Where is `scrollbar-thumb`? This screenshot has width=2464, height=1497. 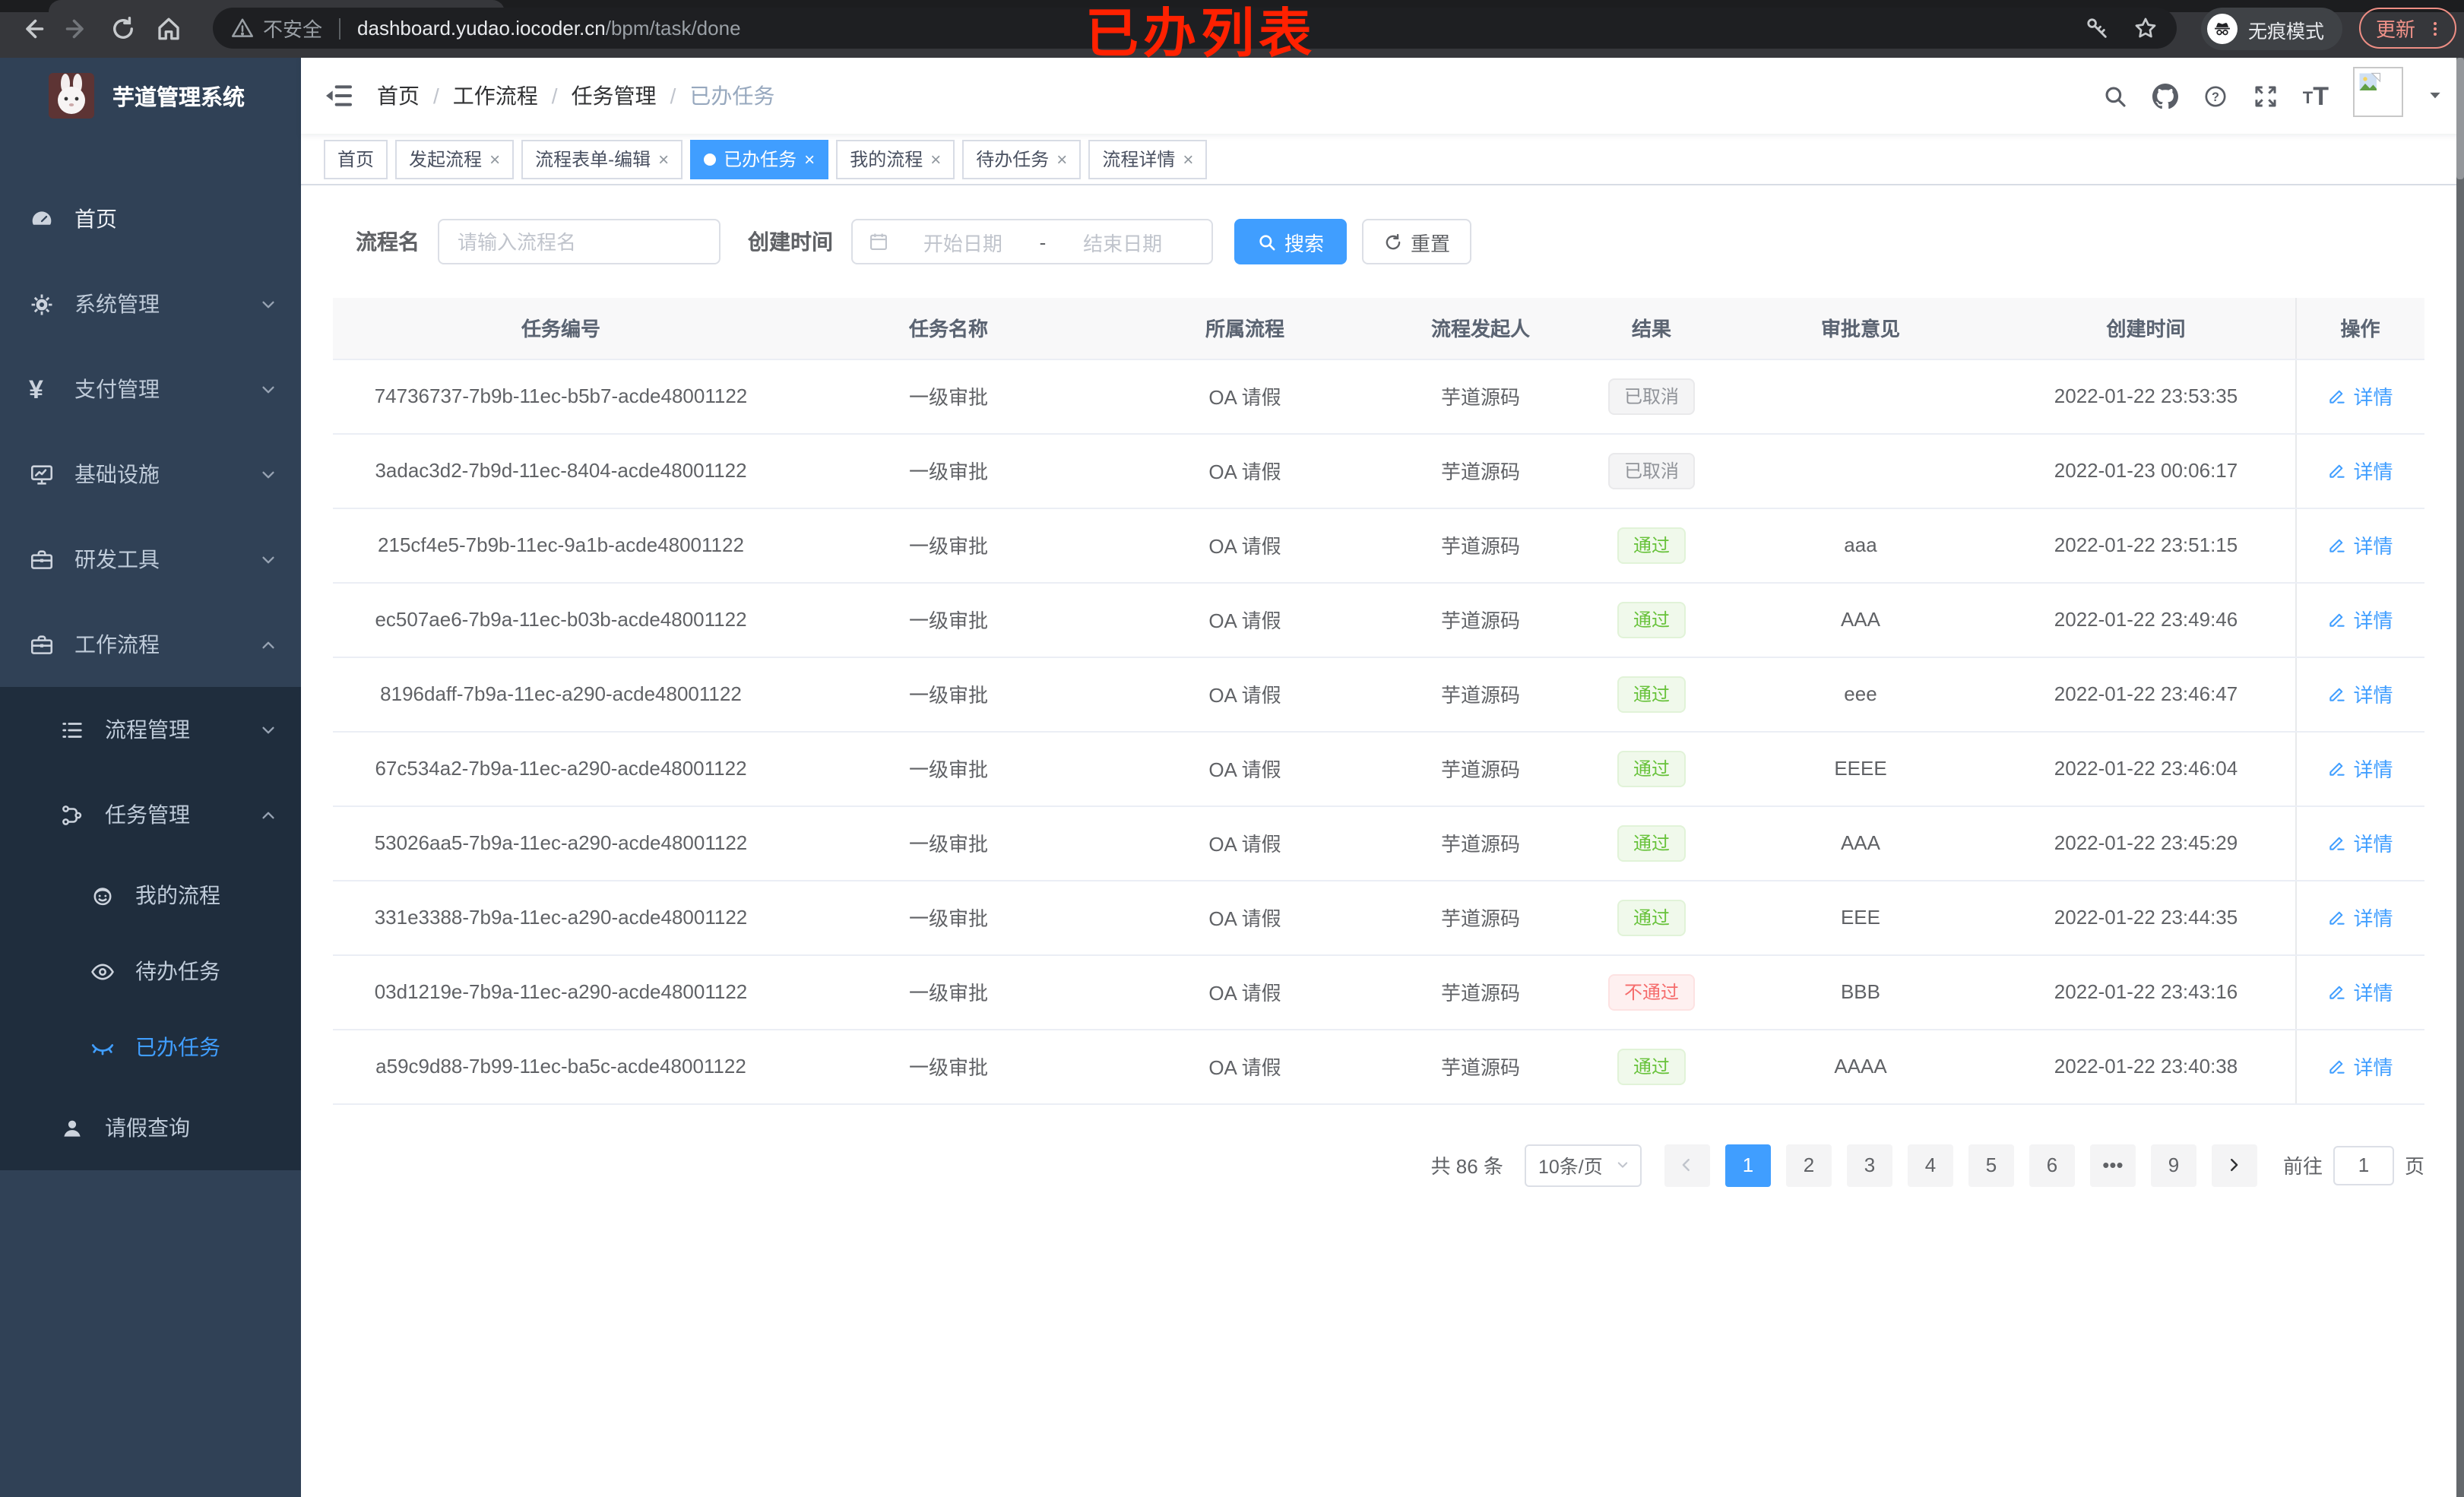 scrollbar-thumb is located at coordinates (2460, 118).